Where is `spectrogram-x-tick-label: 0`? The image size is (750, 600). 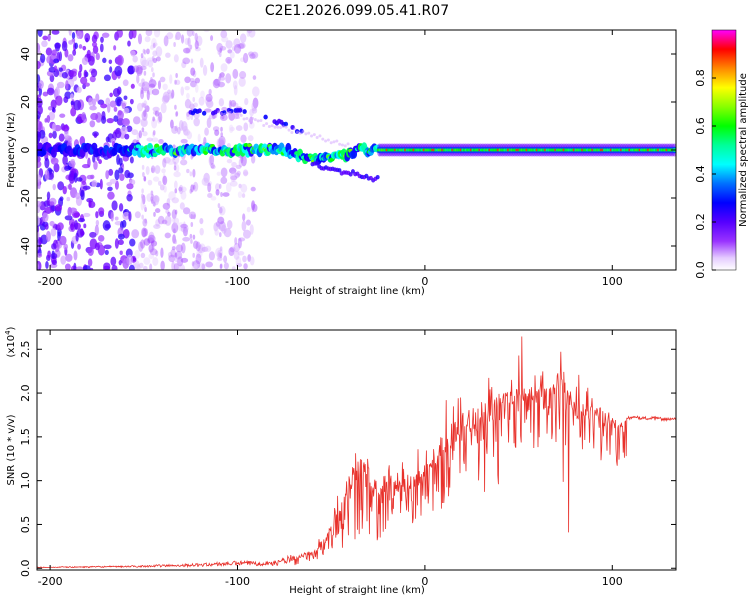
spectrogram-x-tick-label: 0 is located at coordinates (424, 281).